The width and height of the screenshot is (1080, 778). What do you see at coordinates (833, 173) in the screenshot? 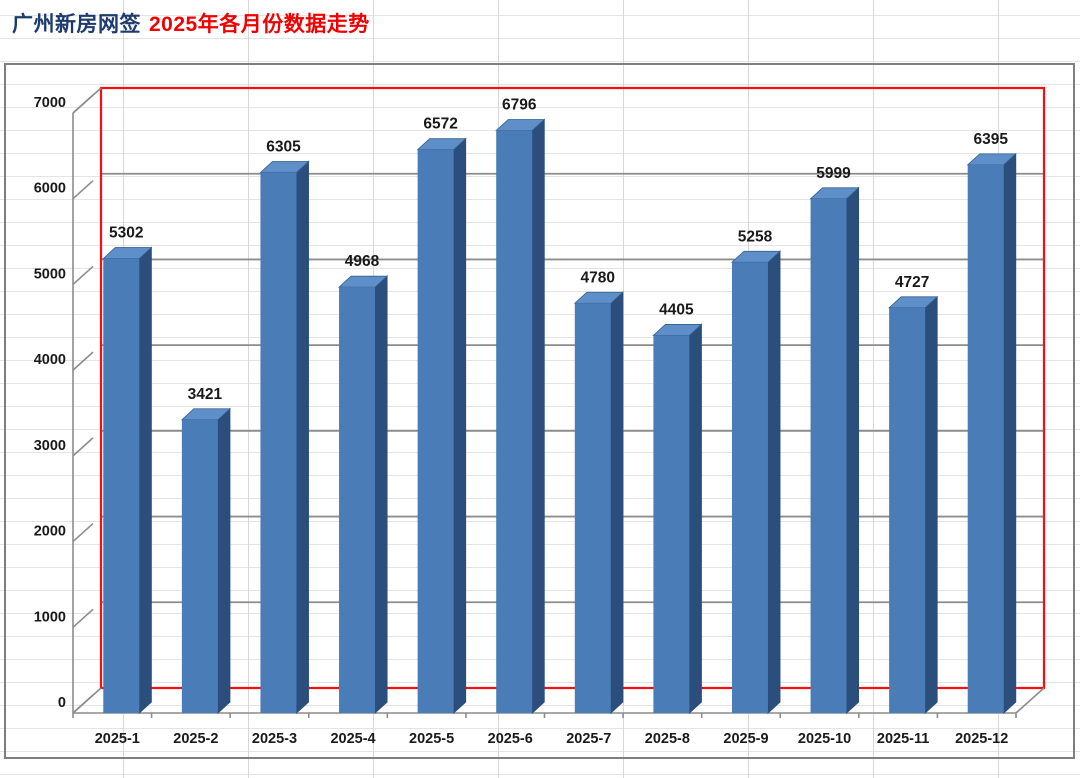
I see `bar-value-label: 5999` at bounding box center [833, 173].